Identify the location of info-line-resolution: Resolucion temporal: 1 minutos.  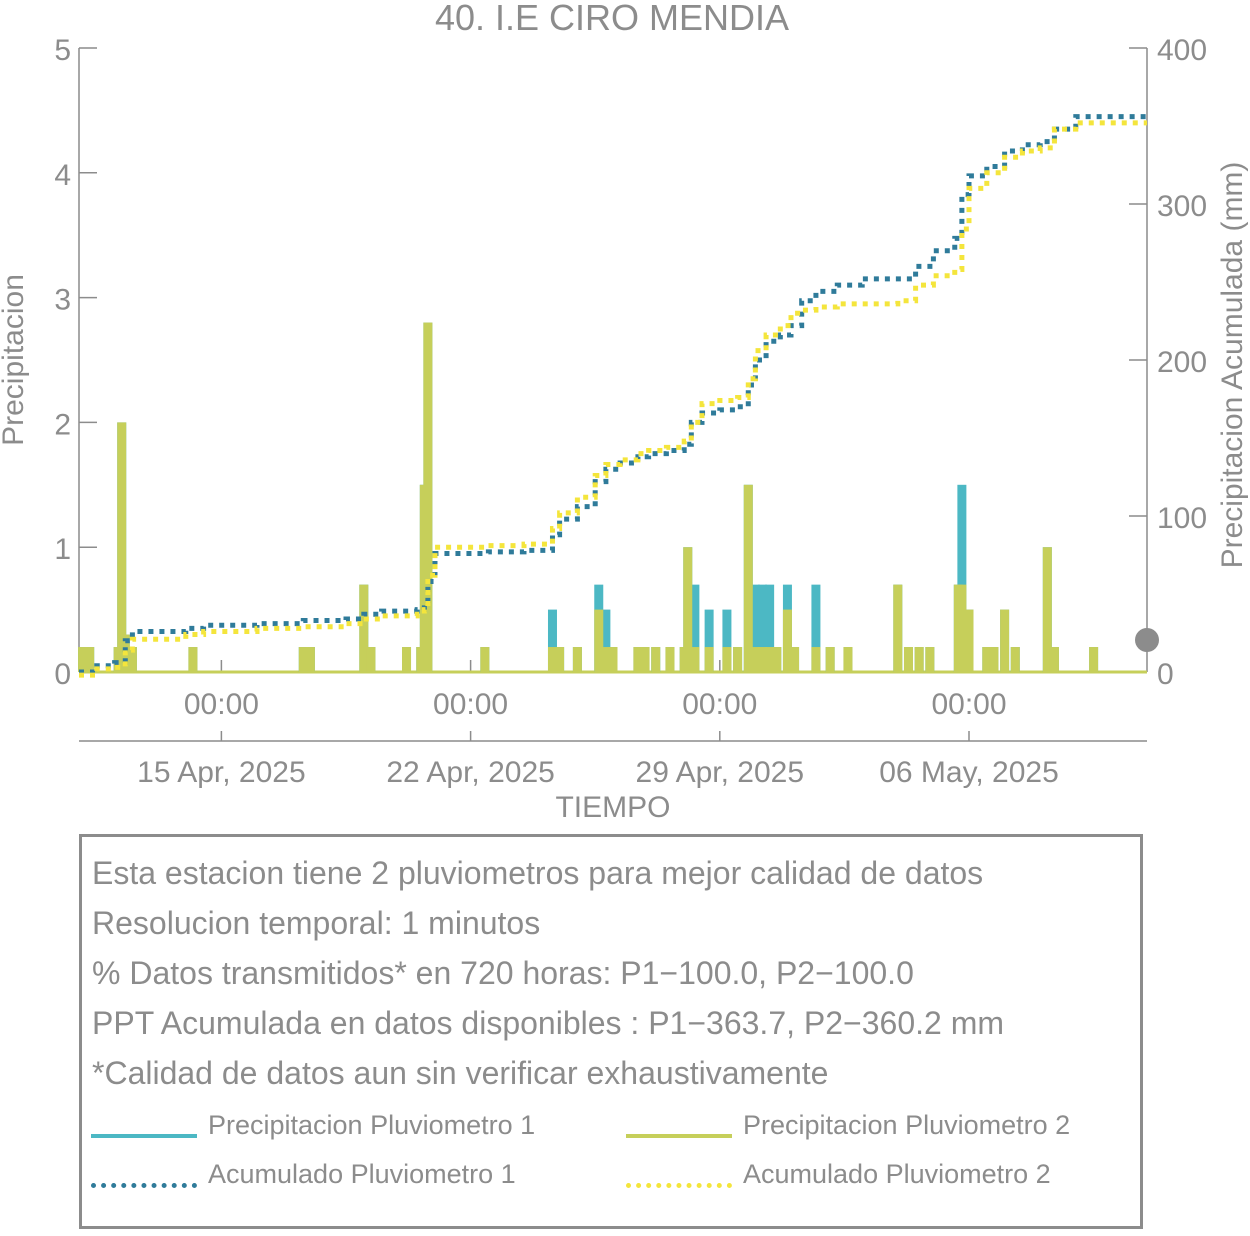
(316, 923).